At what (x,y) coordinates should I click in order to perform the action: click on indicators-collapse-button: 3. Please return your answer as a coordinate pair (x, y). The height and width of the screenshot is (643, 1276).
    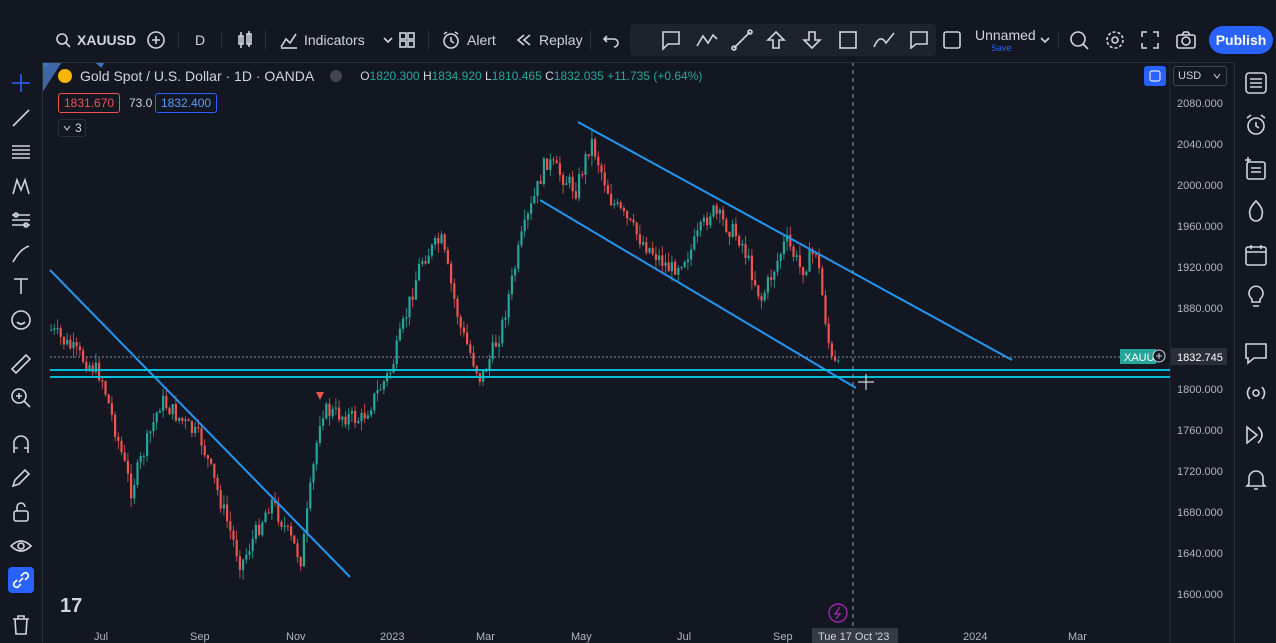
    Looking at the image, I should click on (72, 128).